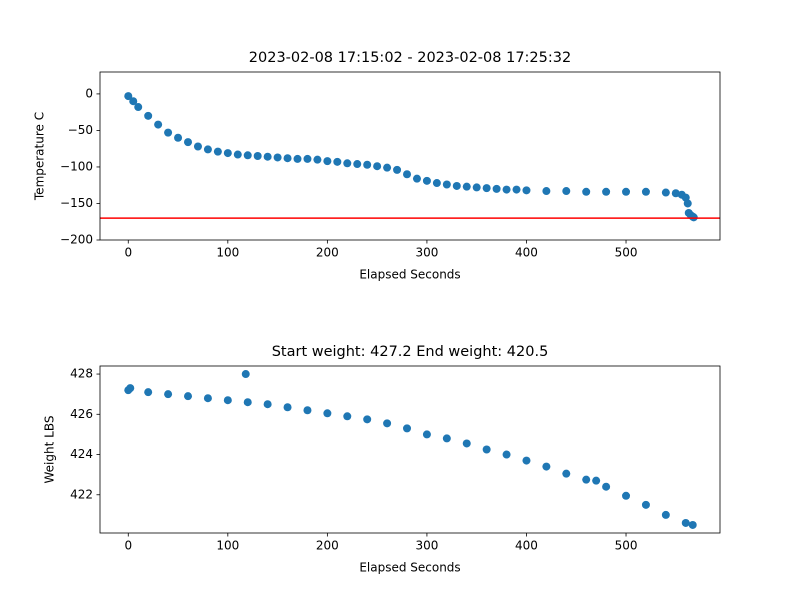  What do you see at coordinates (80, 130) in the screenshot?
I see `y-tick-label: −50` at bounding box center [80, 130].